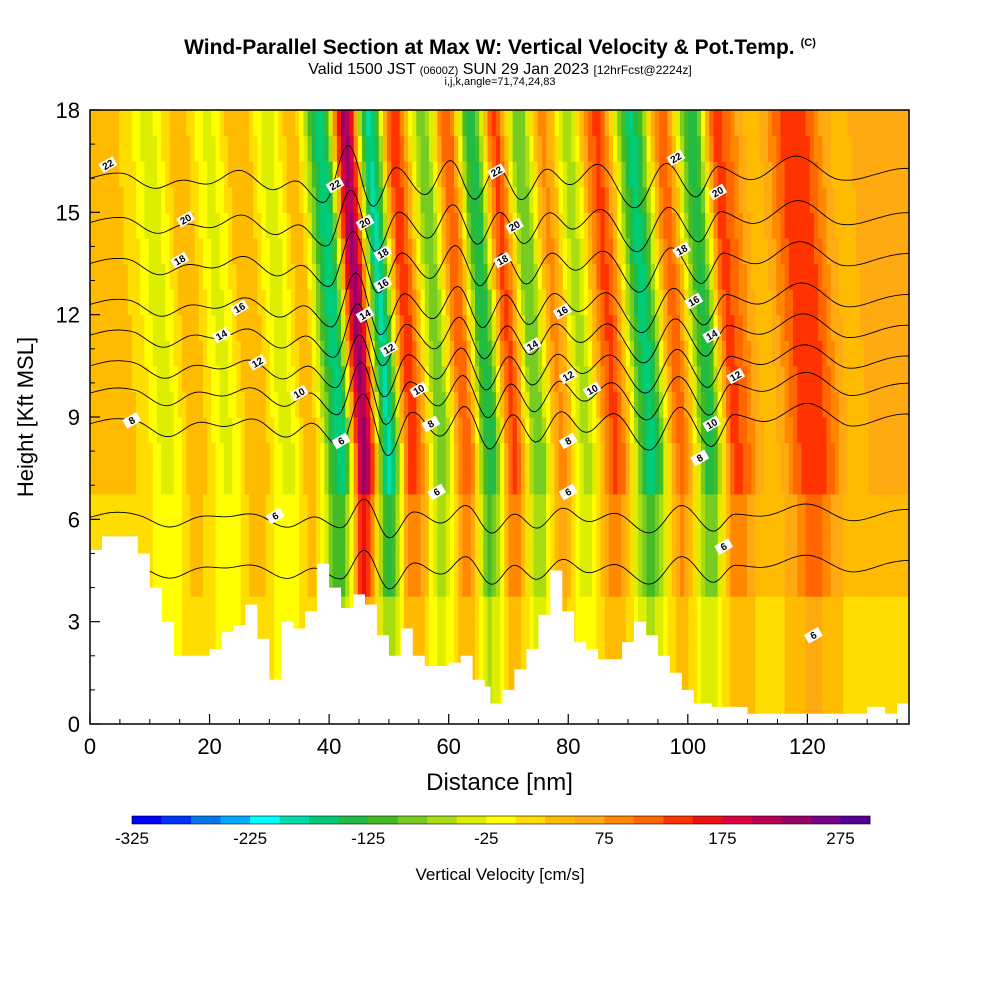 This screenshot has width=1000, height=1000. Describe the element at coordinates (496, 171) in the screenshot. I see `contour-label: 22` at that location.